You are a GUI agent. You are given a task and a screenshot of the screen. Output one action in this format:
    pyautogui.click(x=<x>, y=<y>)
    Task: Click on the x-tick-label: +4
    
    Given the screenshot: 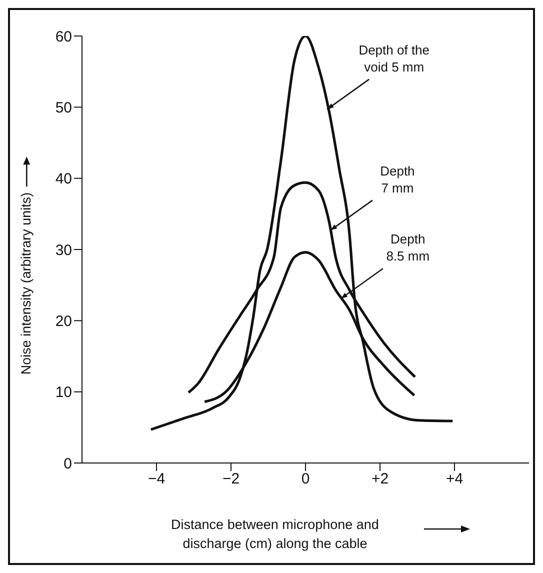 What is the action you would take?
    pyautogui.click(x=455, y=479)
    